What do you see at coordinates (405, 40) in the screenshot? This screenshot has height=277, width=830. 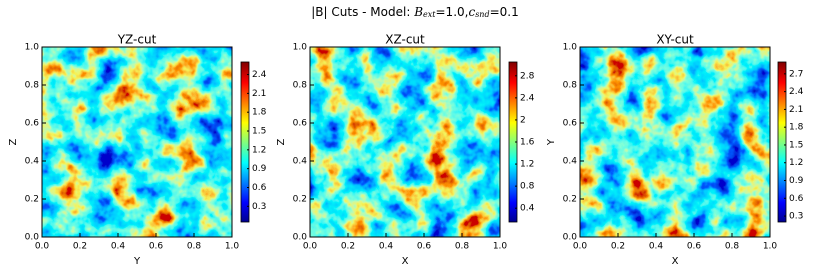 I see `panel-title: XZ-cut` at bounding box center [405, 40].